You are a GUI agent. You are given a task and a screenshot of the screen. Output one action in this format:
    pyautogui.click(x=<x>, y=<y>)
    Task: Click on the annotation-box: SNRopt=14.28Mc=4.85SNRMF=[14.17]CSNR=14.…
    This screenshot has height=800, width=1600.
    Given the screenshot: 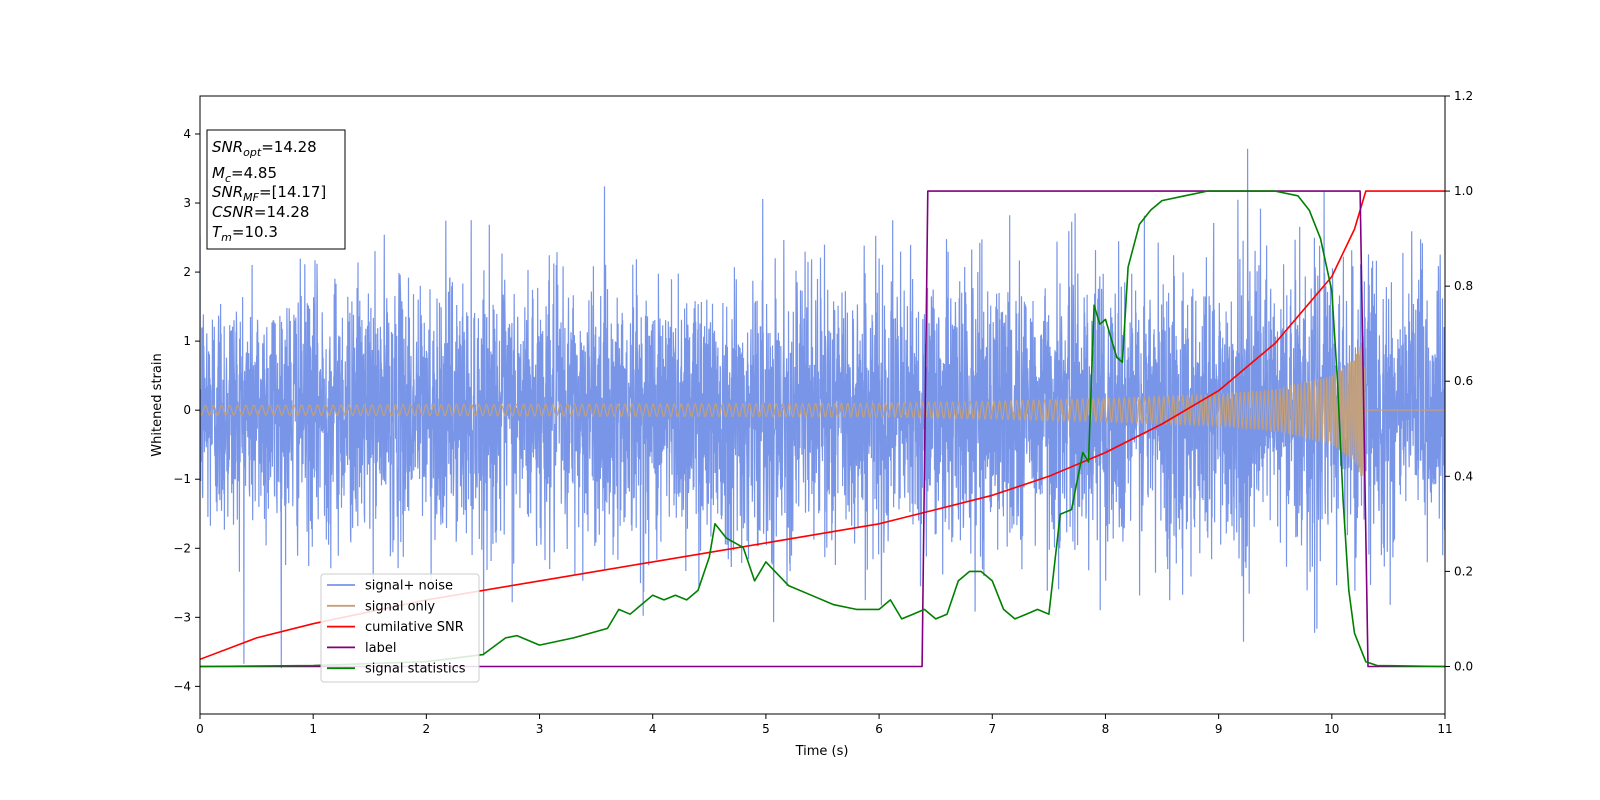 What is the action you would take?
    pyautogui.click(x=276, y=189)
    